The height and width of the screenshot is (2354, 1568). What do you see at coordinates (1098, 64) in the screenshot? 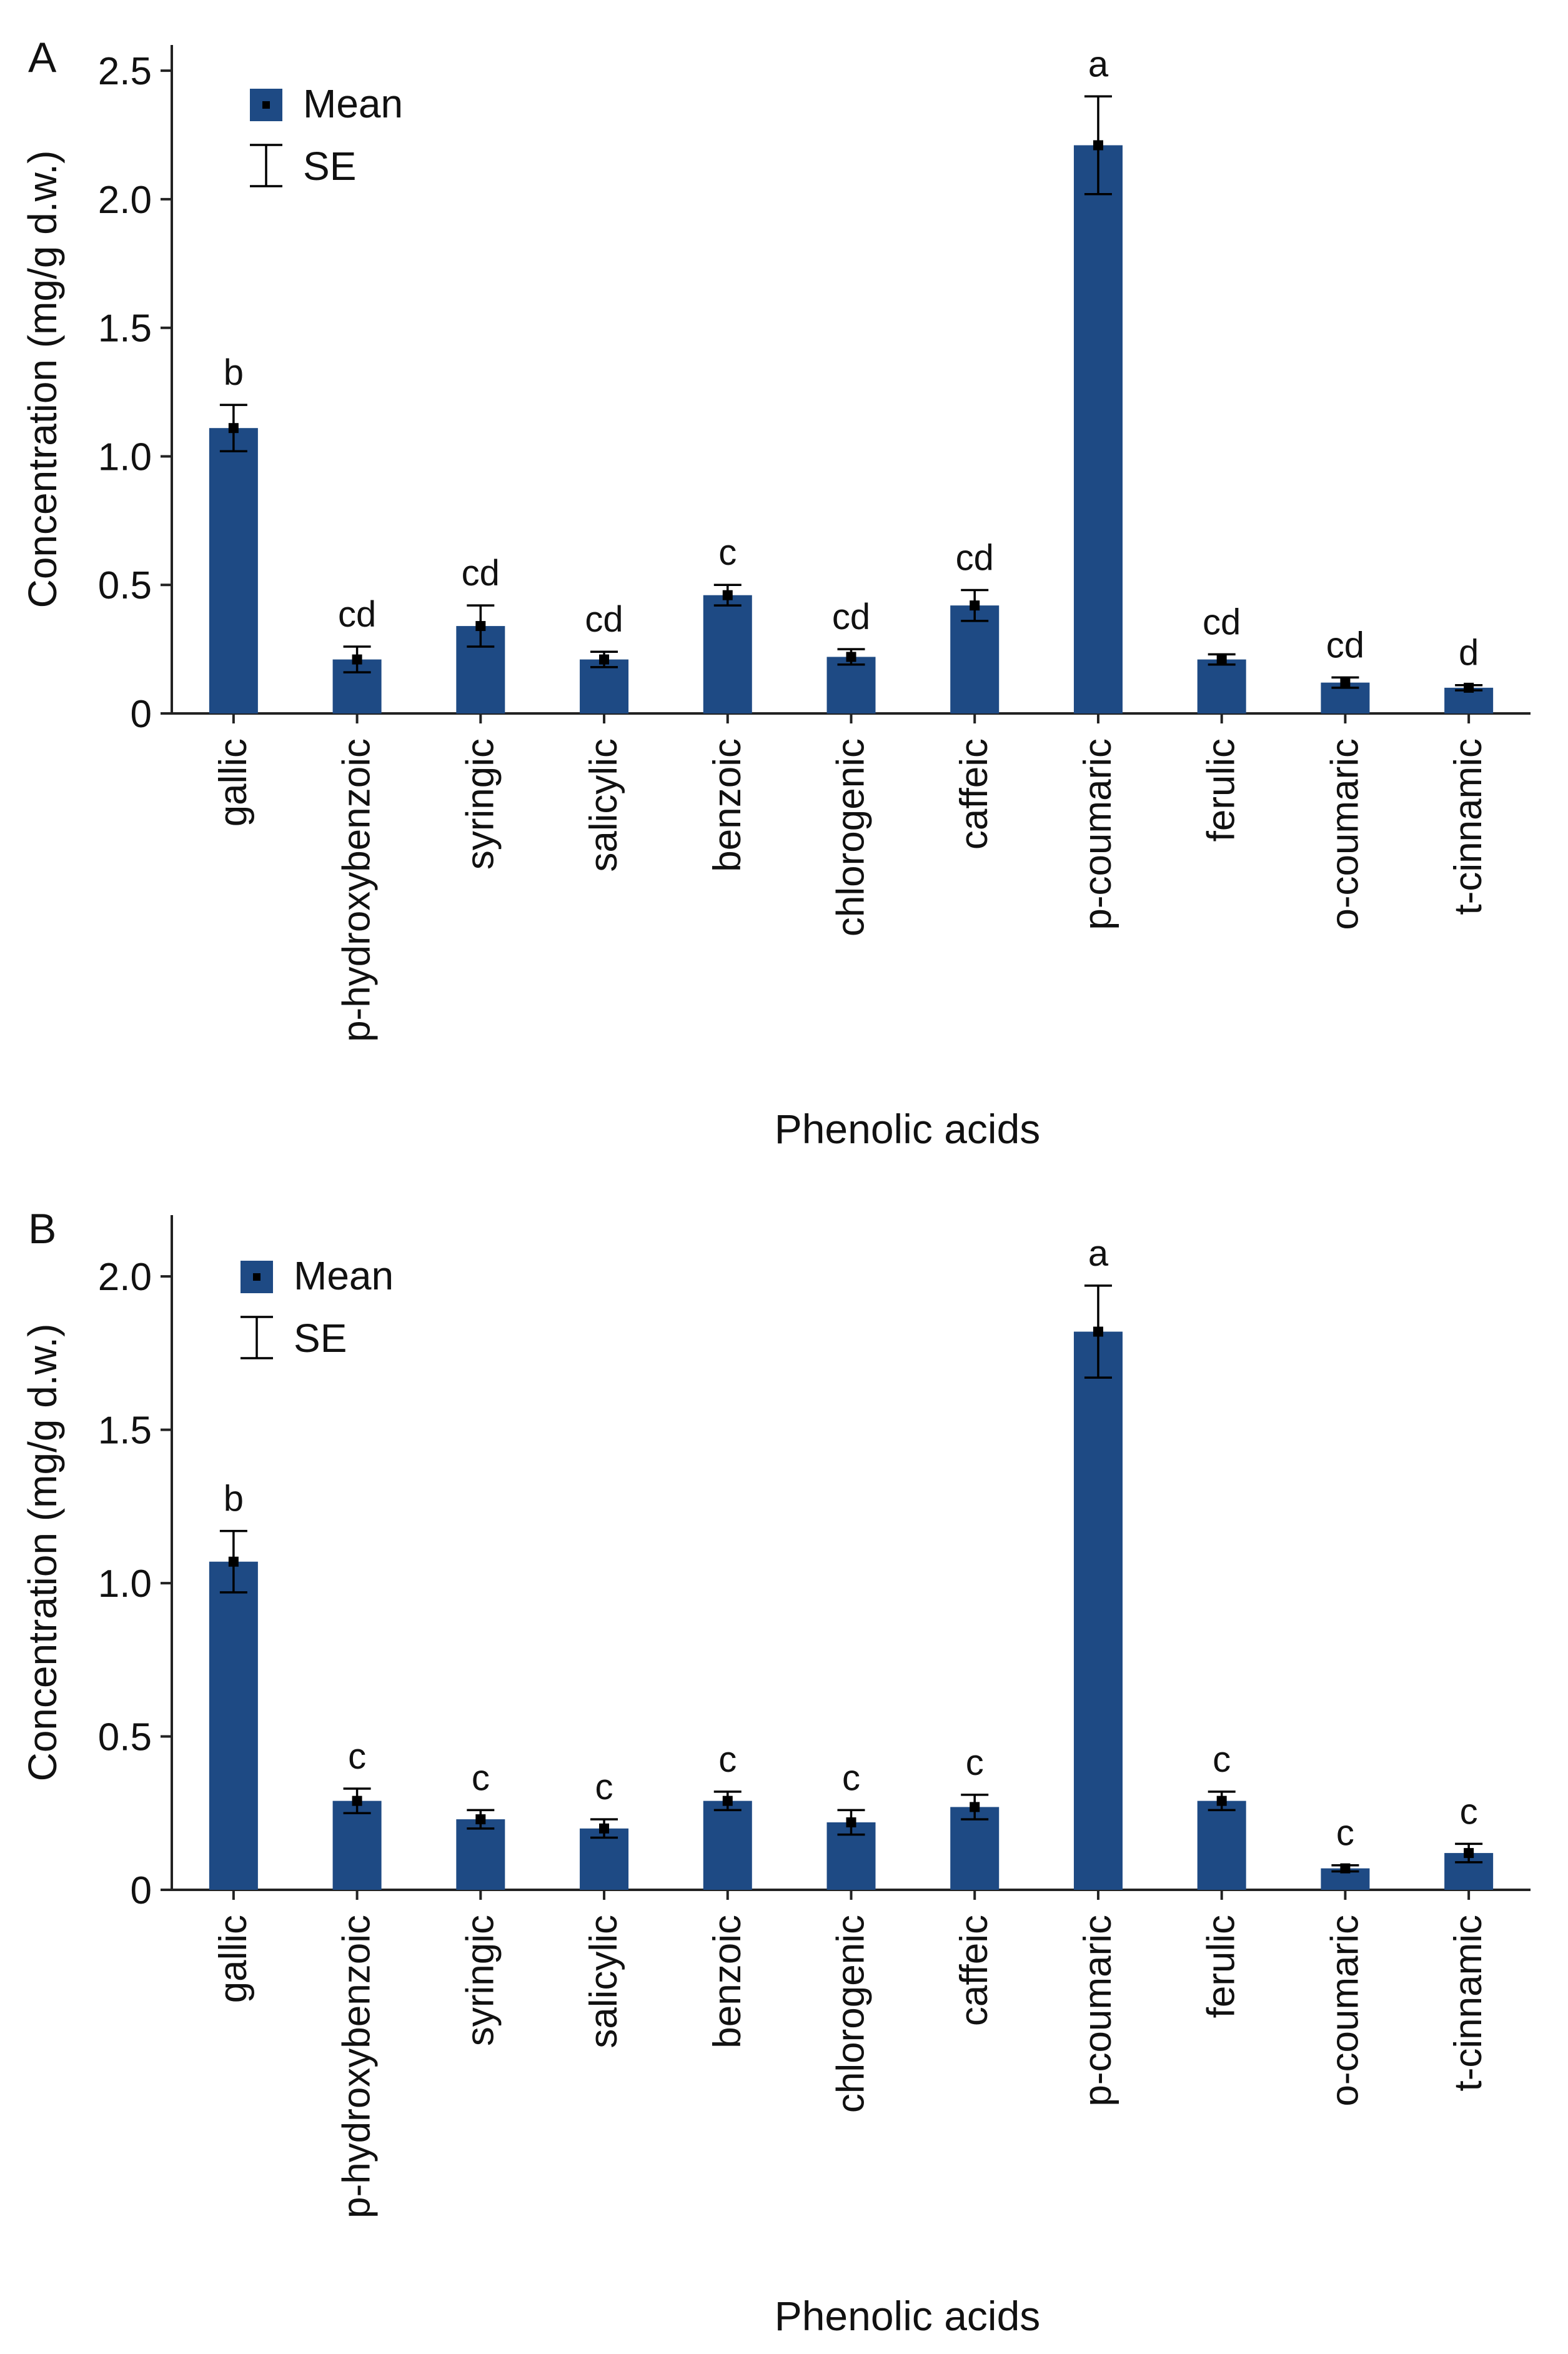
I see `significance-letter: a` at bounding box center [1098, 64].